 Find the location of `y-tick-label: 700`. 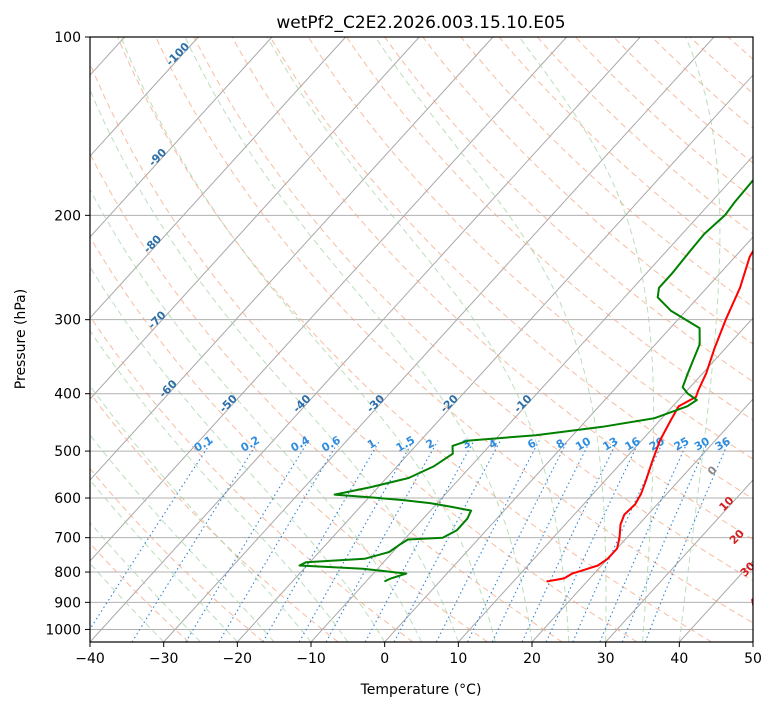

y-tick-label: 700 is located at coordinates (67, 539).